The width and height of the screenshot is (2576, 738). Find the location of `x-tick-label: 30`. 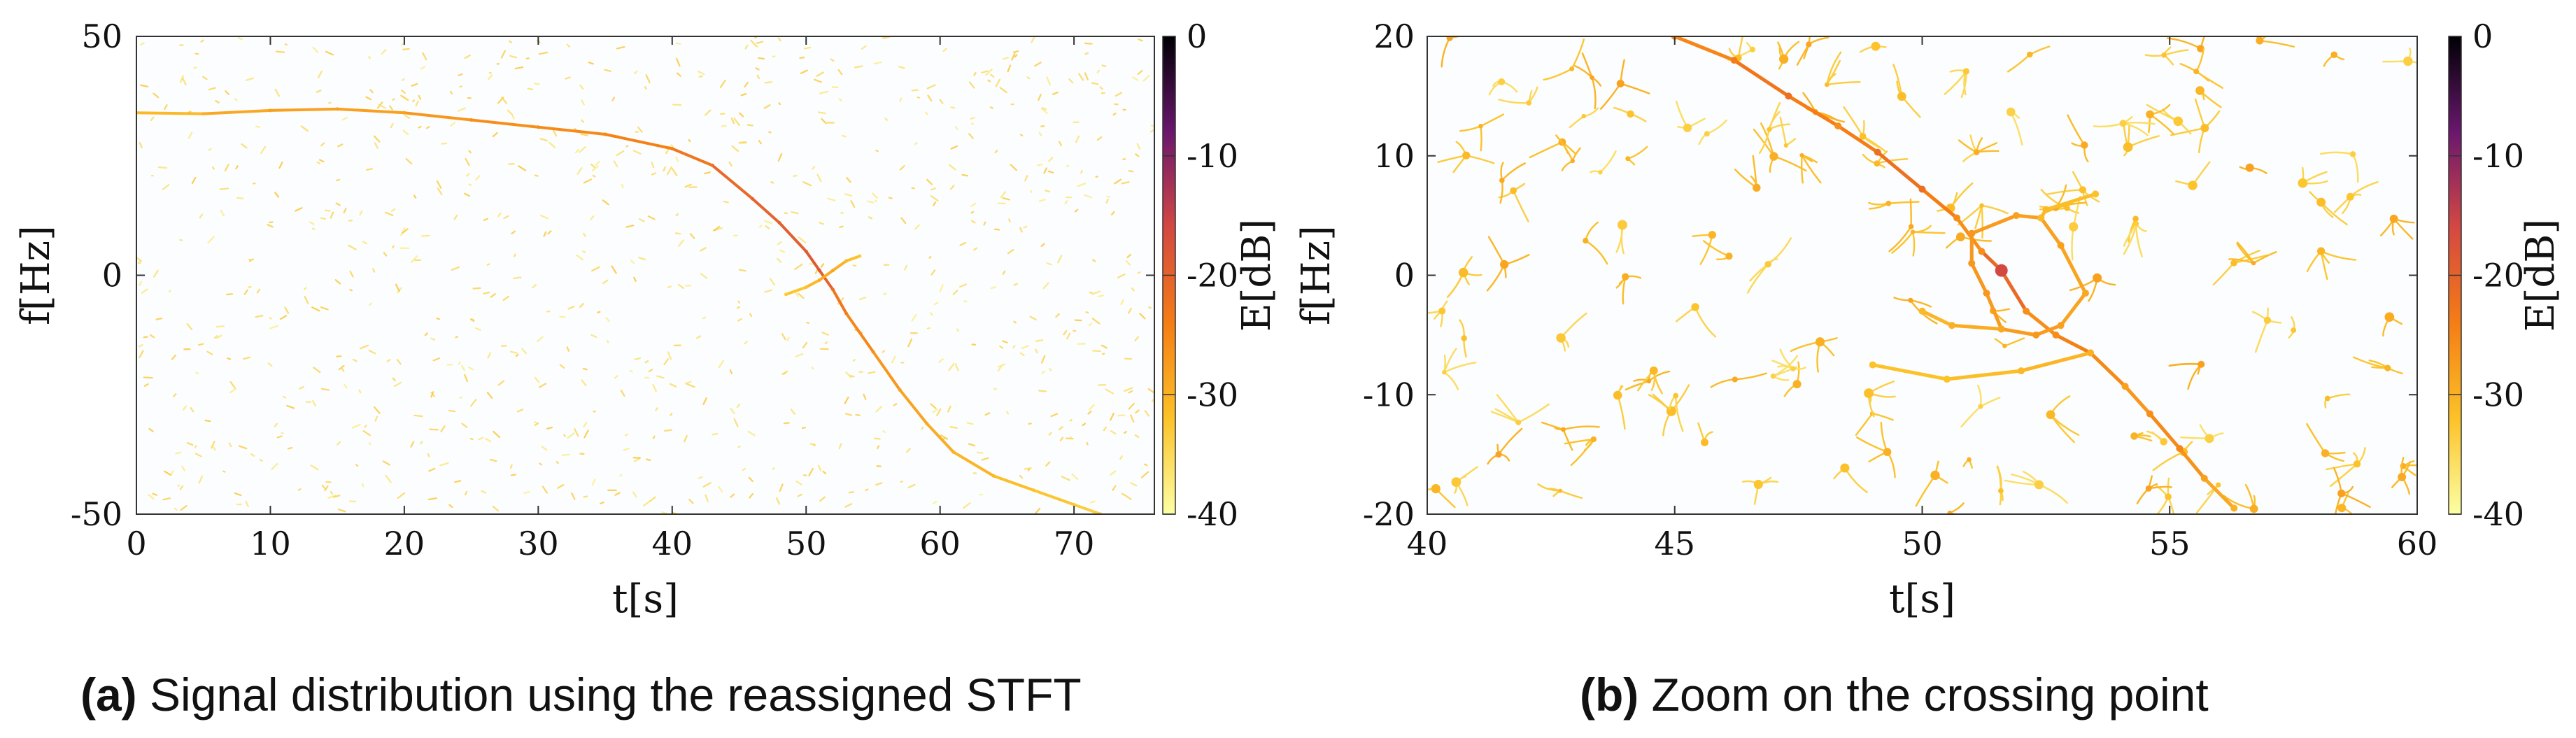

x-tick-label: 30 is located at coordinates (538, 543).